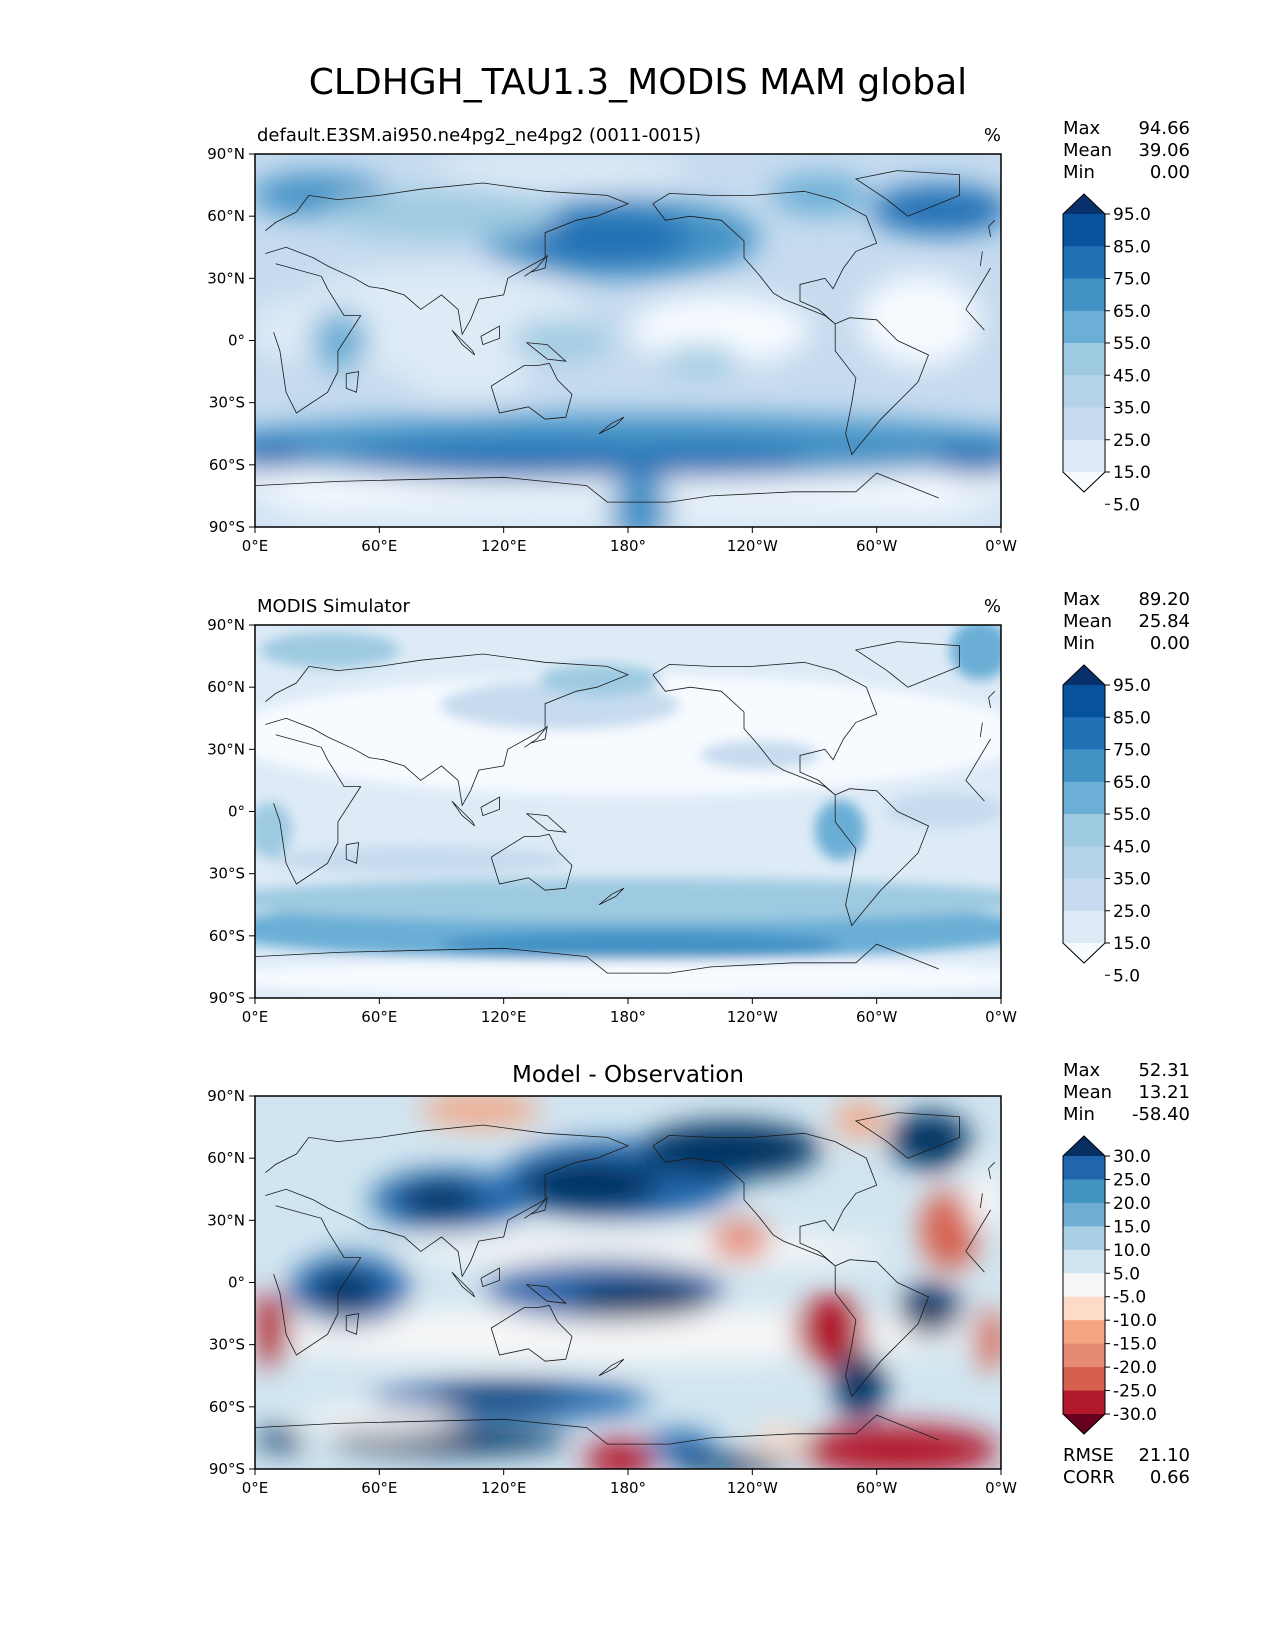  What do you see at coordinates (1135, 1392) in the screenshot?
I see `colorbar-tick-label: -25.0` at bounding box center [1135, 1392].